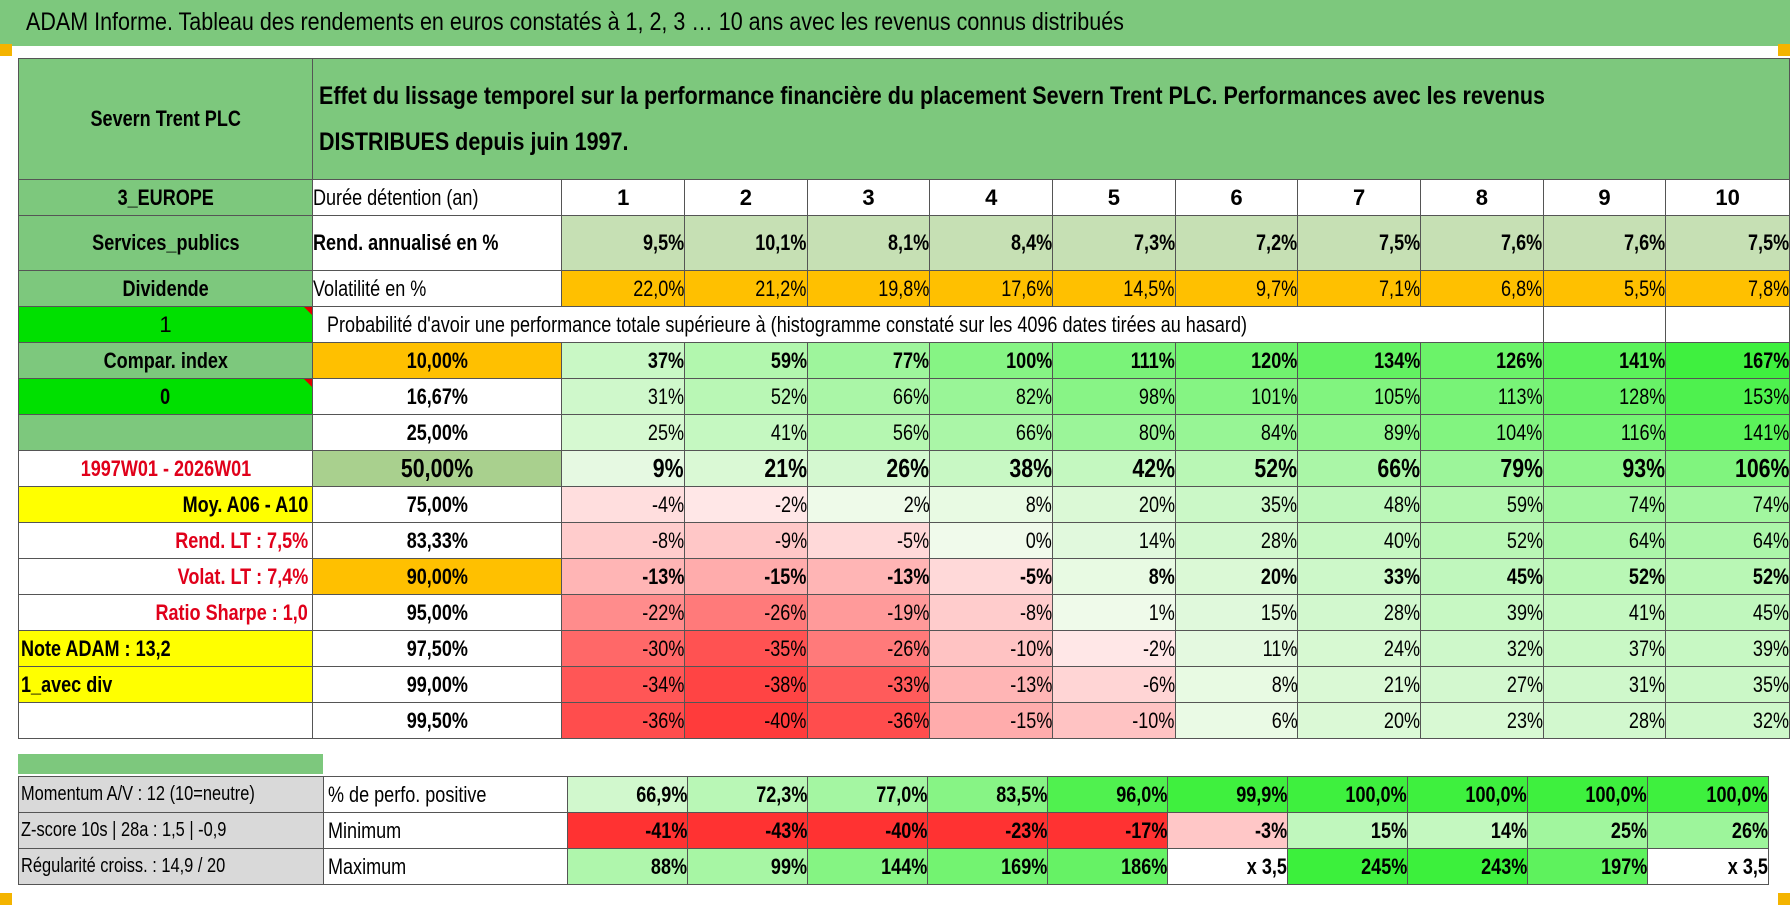 The width and height of the screenshot is (1790, 907). I want to click on probability-cell: -35%, so click(746, 648).